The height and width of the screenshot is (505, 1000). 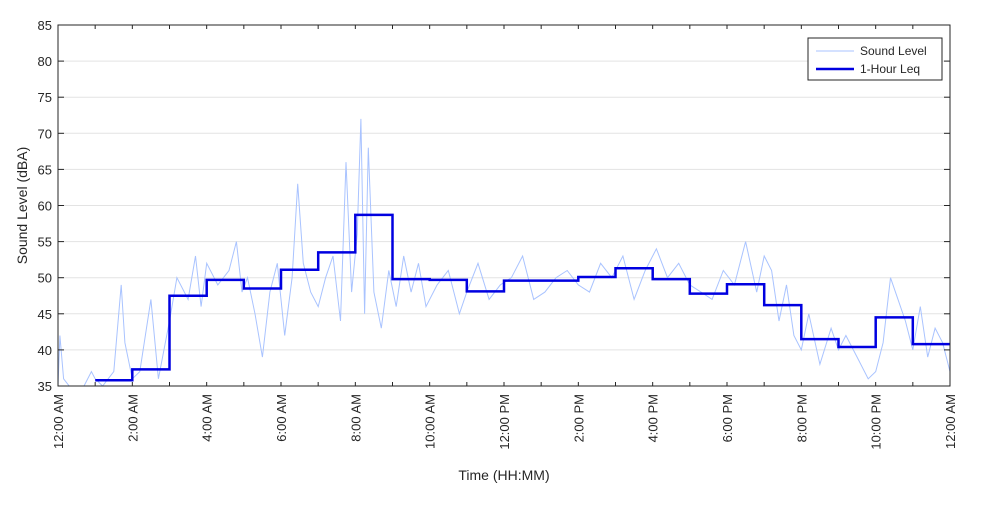 What do you see at coordinates (893, 51) in the screenshot?
I see `legend-label-sound-level: Sound Level` at bounding box center [893, 51].